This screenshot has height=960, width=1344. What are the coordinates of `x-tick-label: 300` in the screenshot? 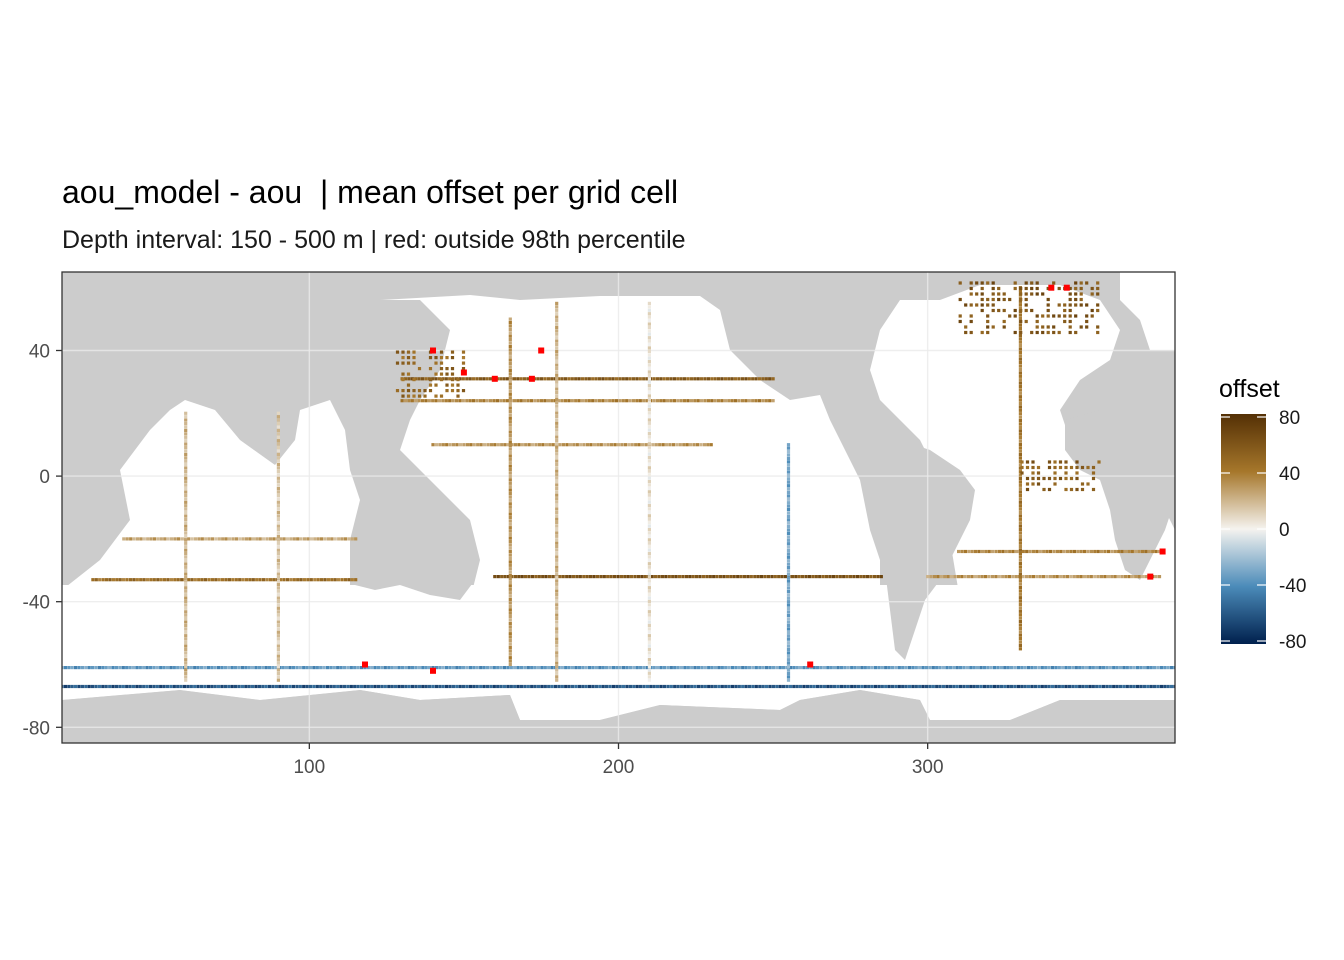 It's located at (928, 767).